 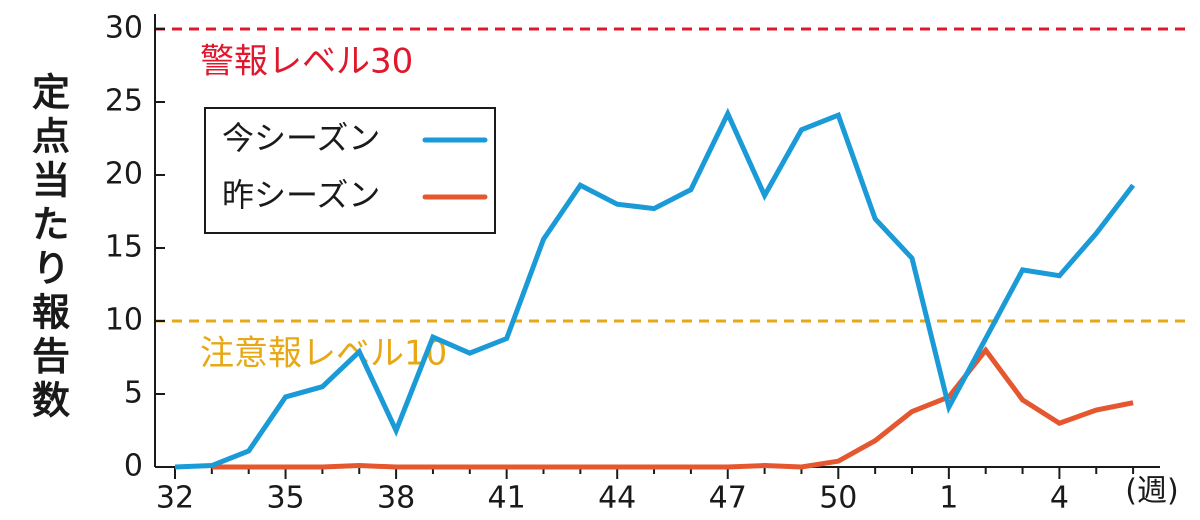 I want to click on x-tick-label: 35, so click(x=285, y=498).